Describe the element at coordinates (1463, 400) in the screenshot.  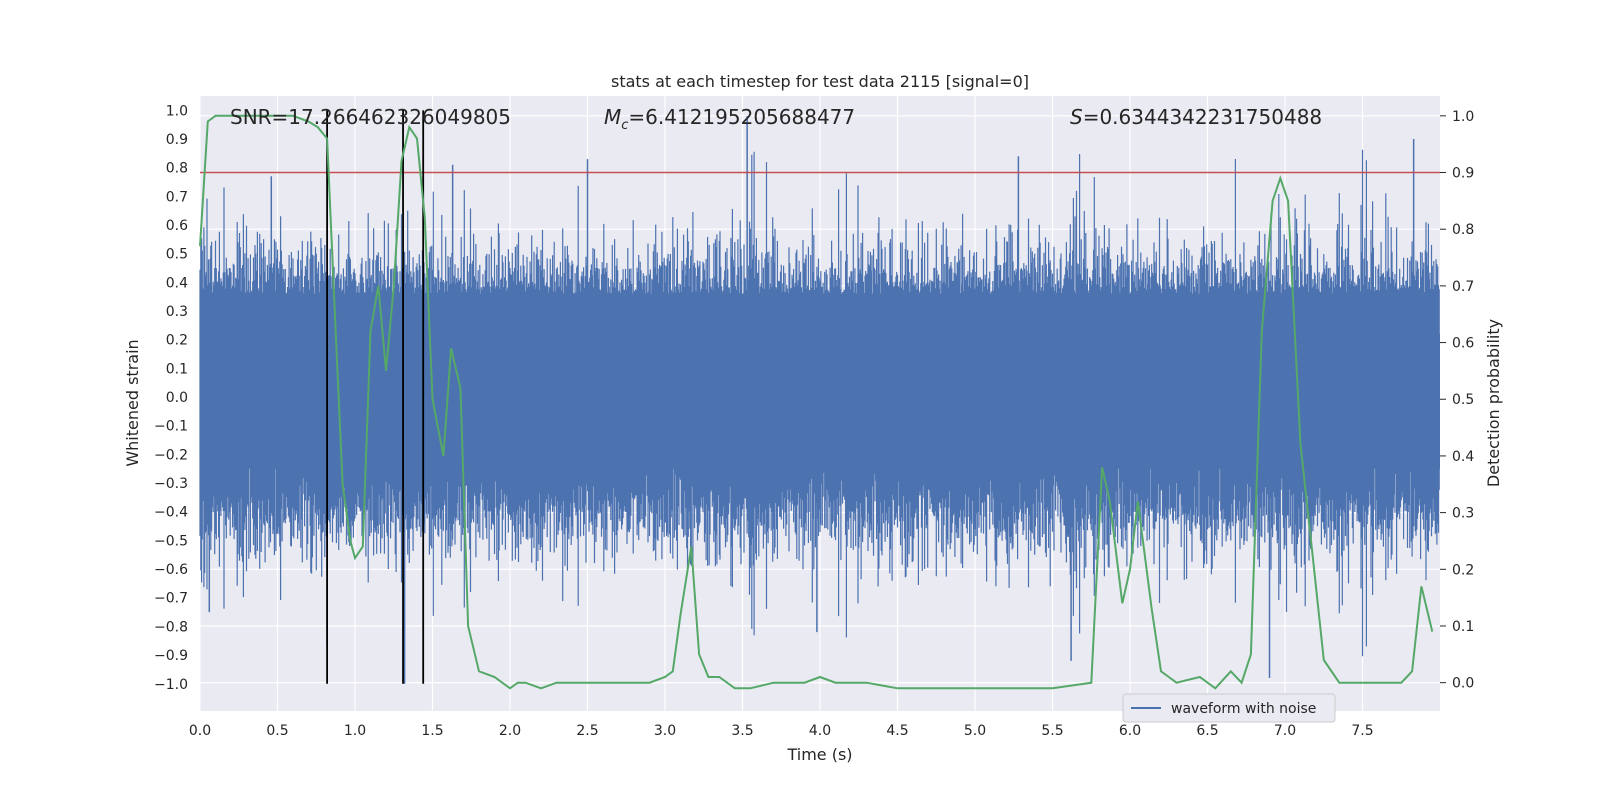
I see `right-y-tick-label: 0.5` at that location.